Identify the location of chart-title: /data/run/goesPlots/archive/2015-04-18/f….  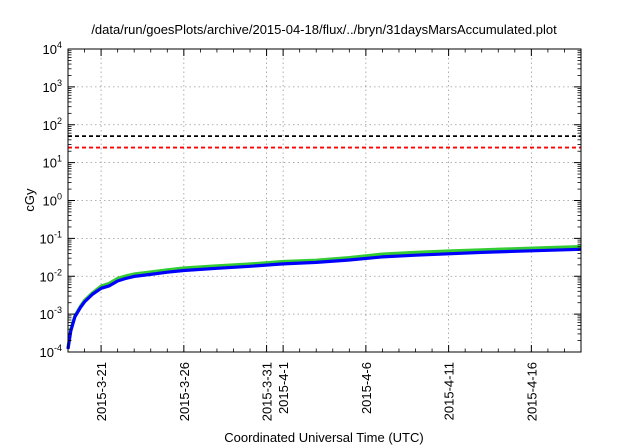
(324, 29).